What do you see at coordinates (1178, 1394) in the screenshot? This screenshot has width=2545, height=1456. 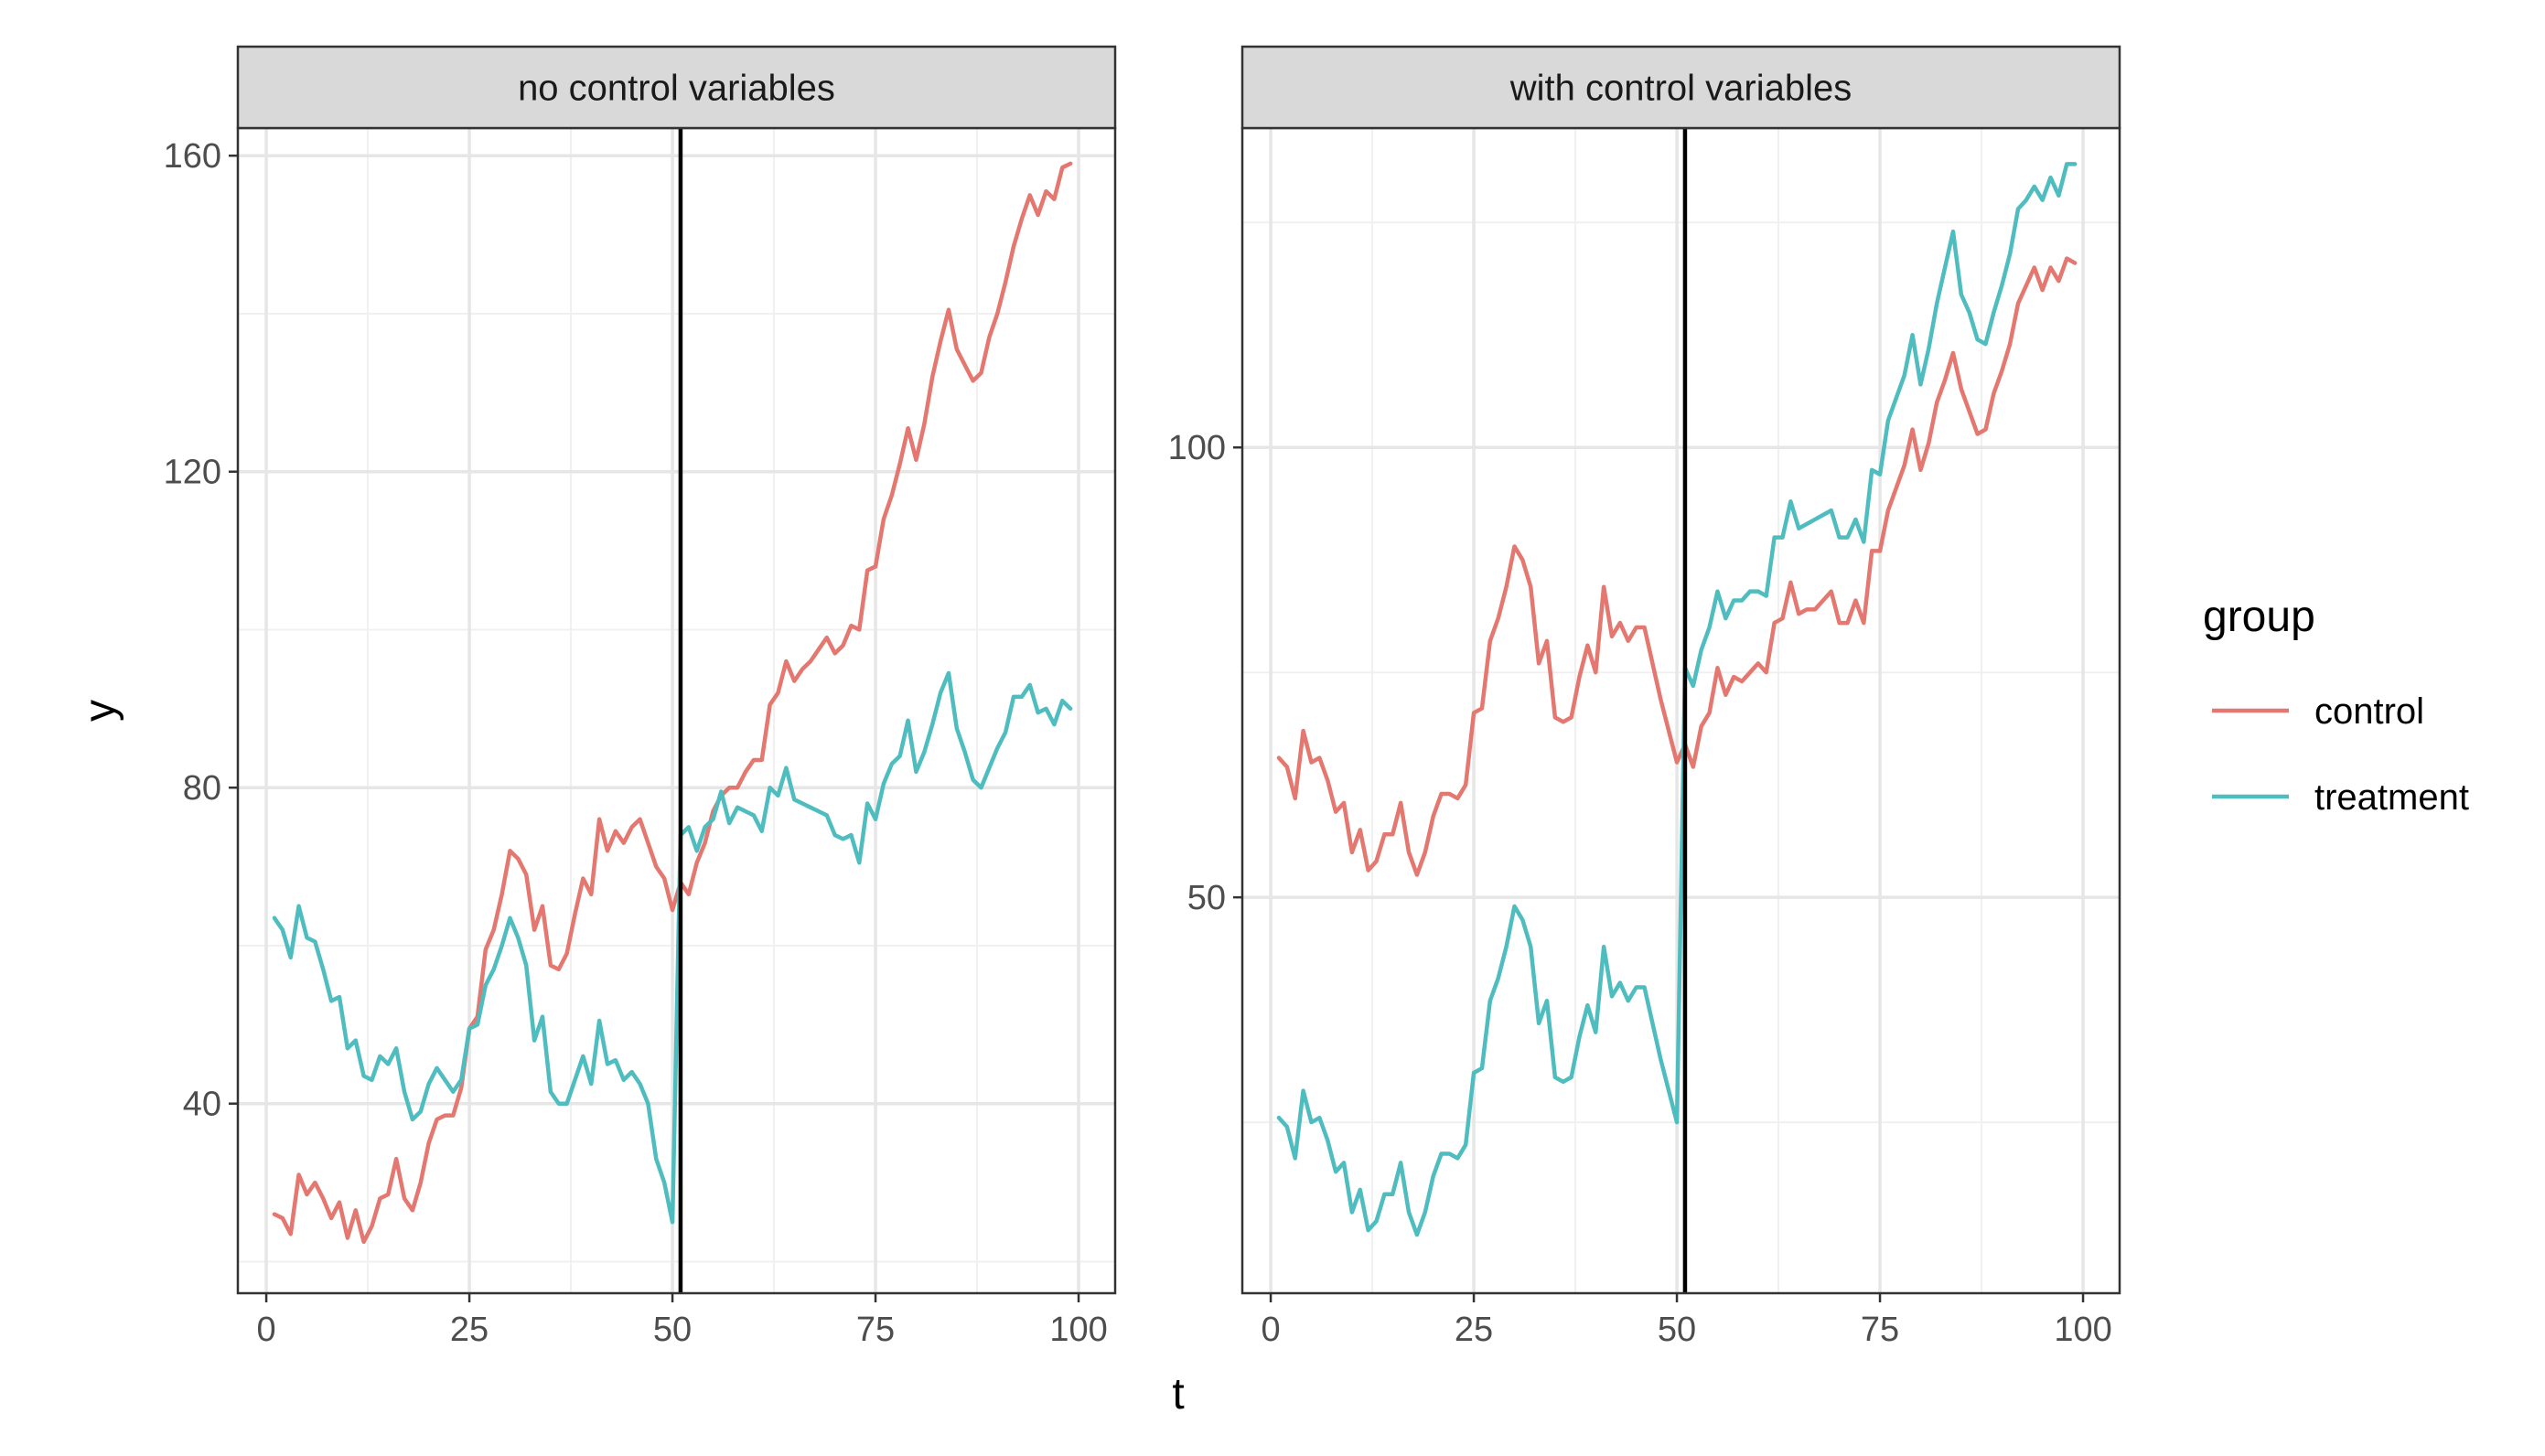 I see `x-axis-title: t` at bounding box center [1178, 1394].